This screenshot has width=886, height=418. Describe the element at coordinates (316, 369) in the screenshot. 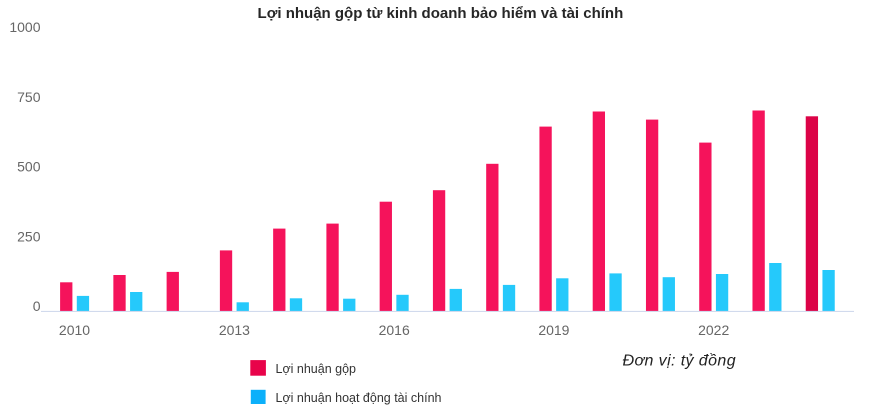

I see `svg-text: Lợi nhuận gộp` at that location.